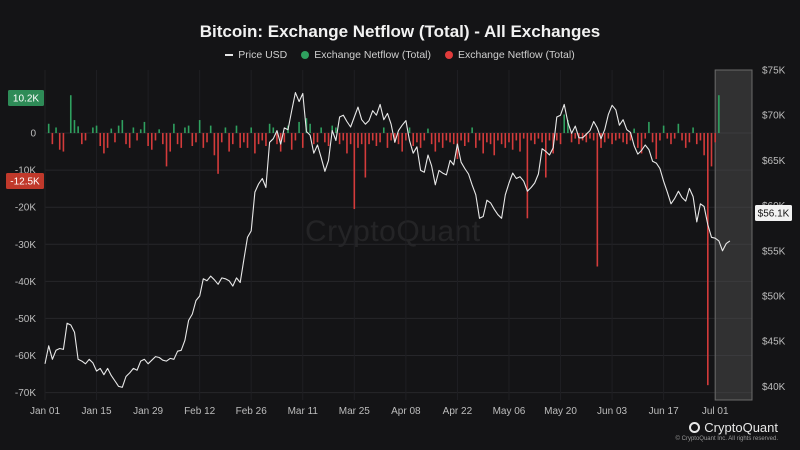  I want to click on x-tick-label: Jan 15, so click(97, 411).